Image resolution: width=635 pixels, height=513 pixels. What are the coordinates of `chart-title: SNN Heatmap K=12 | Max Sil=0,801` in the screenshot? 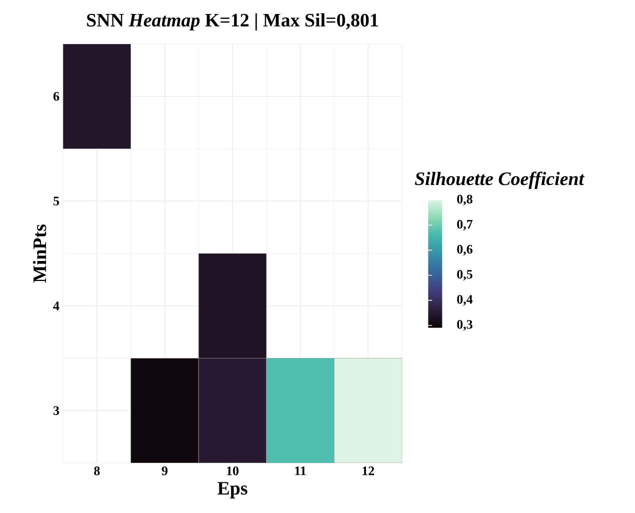 It's located at (232, 21).